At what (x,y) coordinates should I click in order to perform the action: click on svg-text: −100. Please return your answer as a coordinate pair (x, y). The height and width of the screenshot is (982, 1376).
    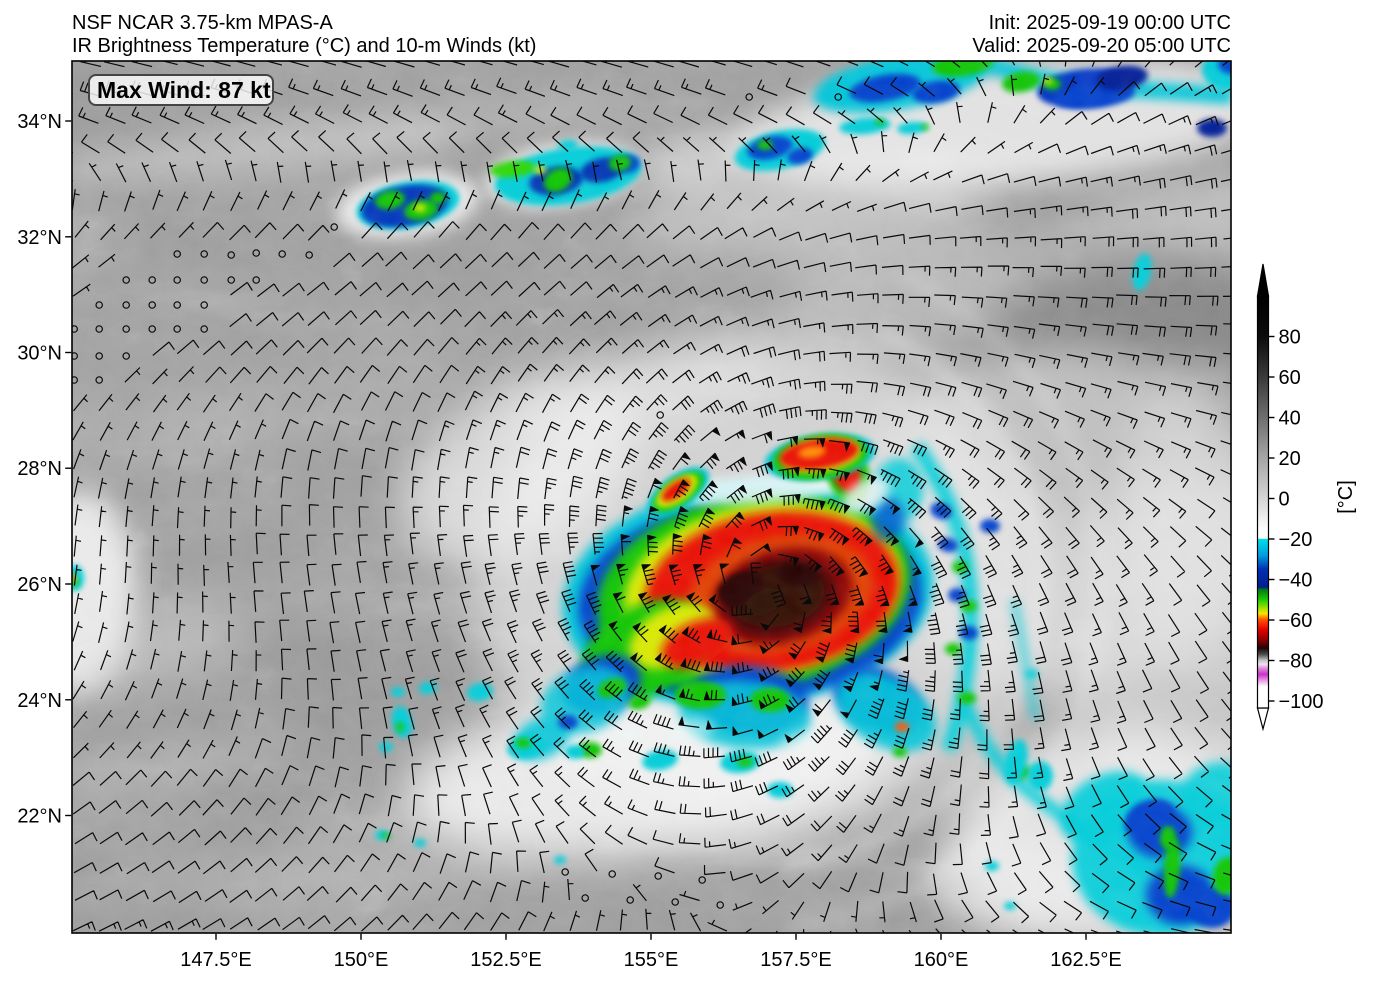
    Looking at the image, I should click on (1301, 702).